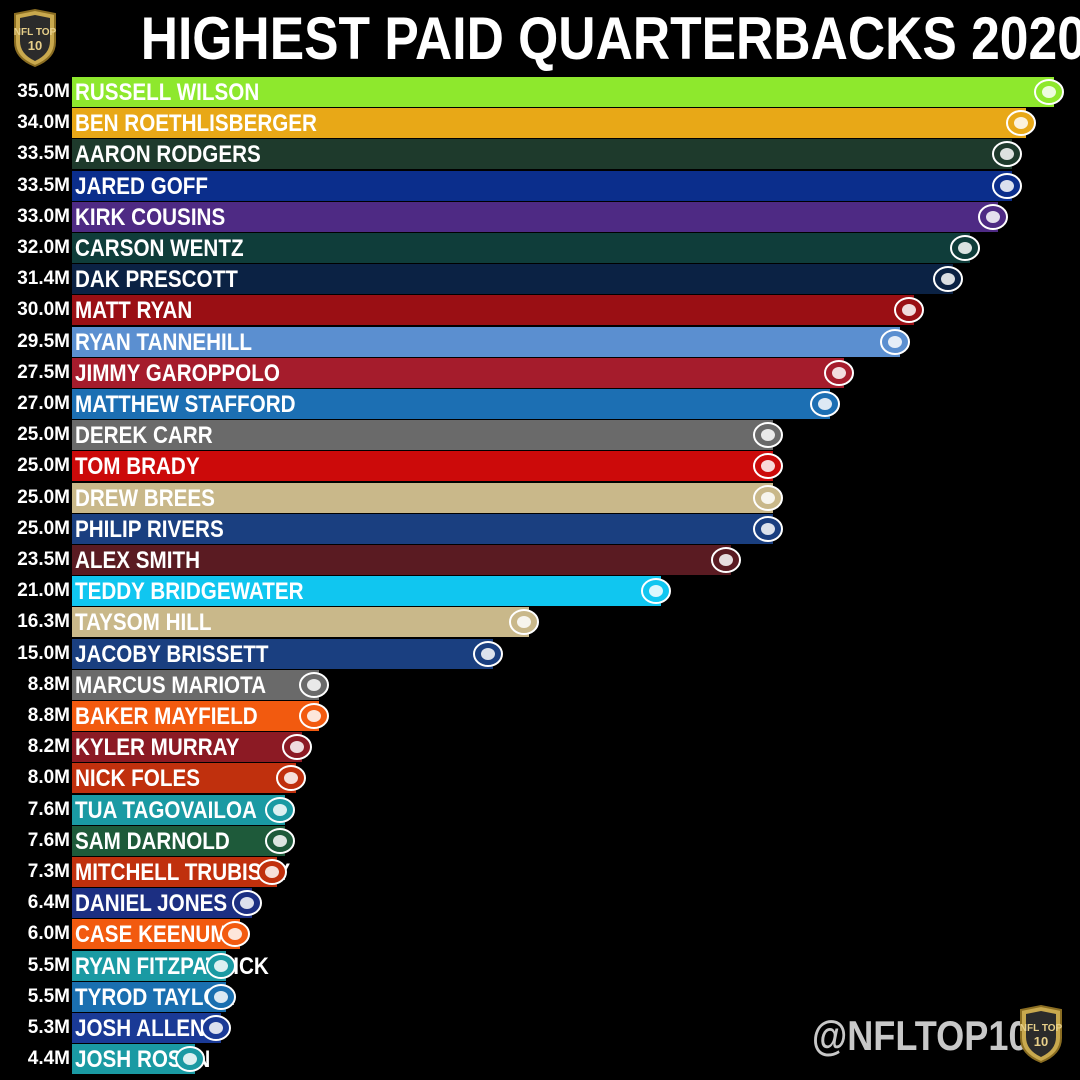  What do you see at coordinates (43, 653) in the screenshot?
I see `bar-value-label: 15.0M` at bounding box center [43, 653].